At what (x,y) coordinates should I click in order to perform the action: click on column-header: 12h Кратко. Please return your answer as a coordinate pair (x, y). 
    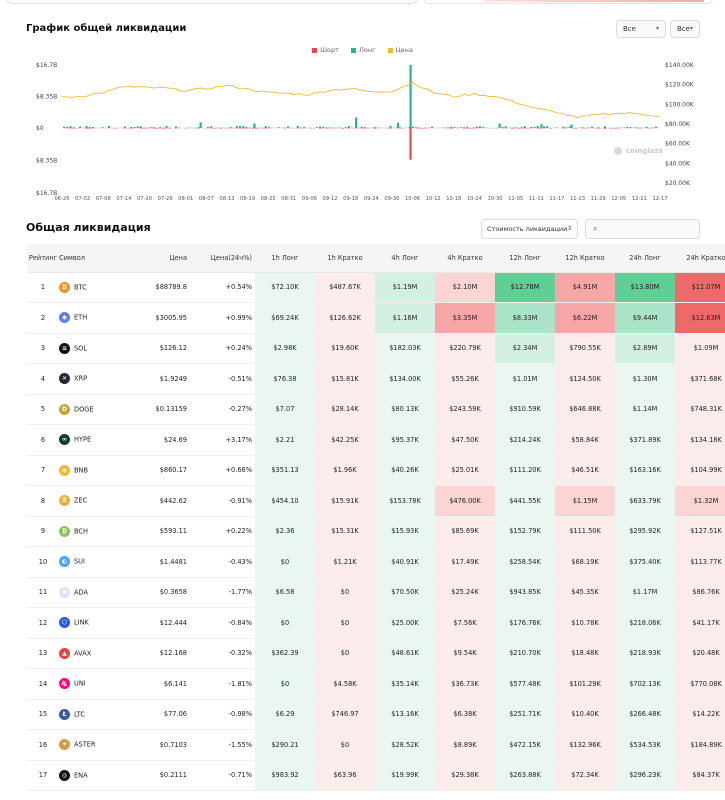
    Looking at the image, I should click on (585, 258).